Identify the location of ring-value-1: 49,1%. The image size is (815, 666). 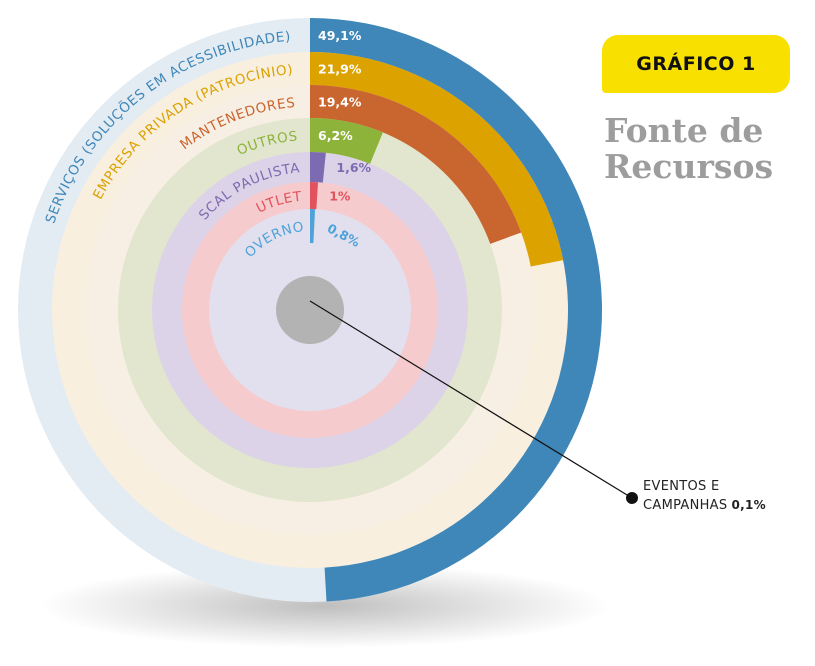
(340, 35).